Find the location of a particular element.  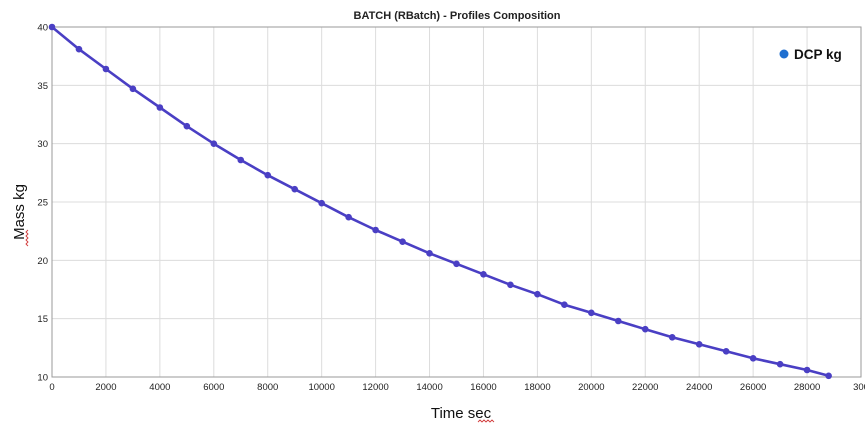

y-axis-label: Mass kg is located at coordinates (19, 212).